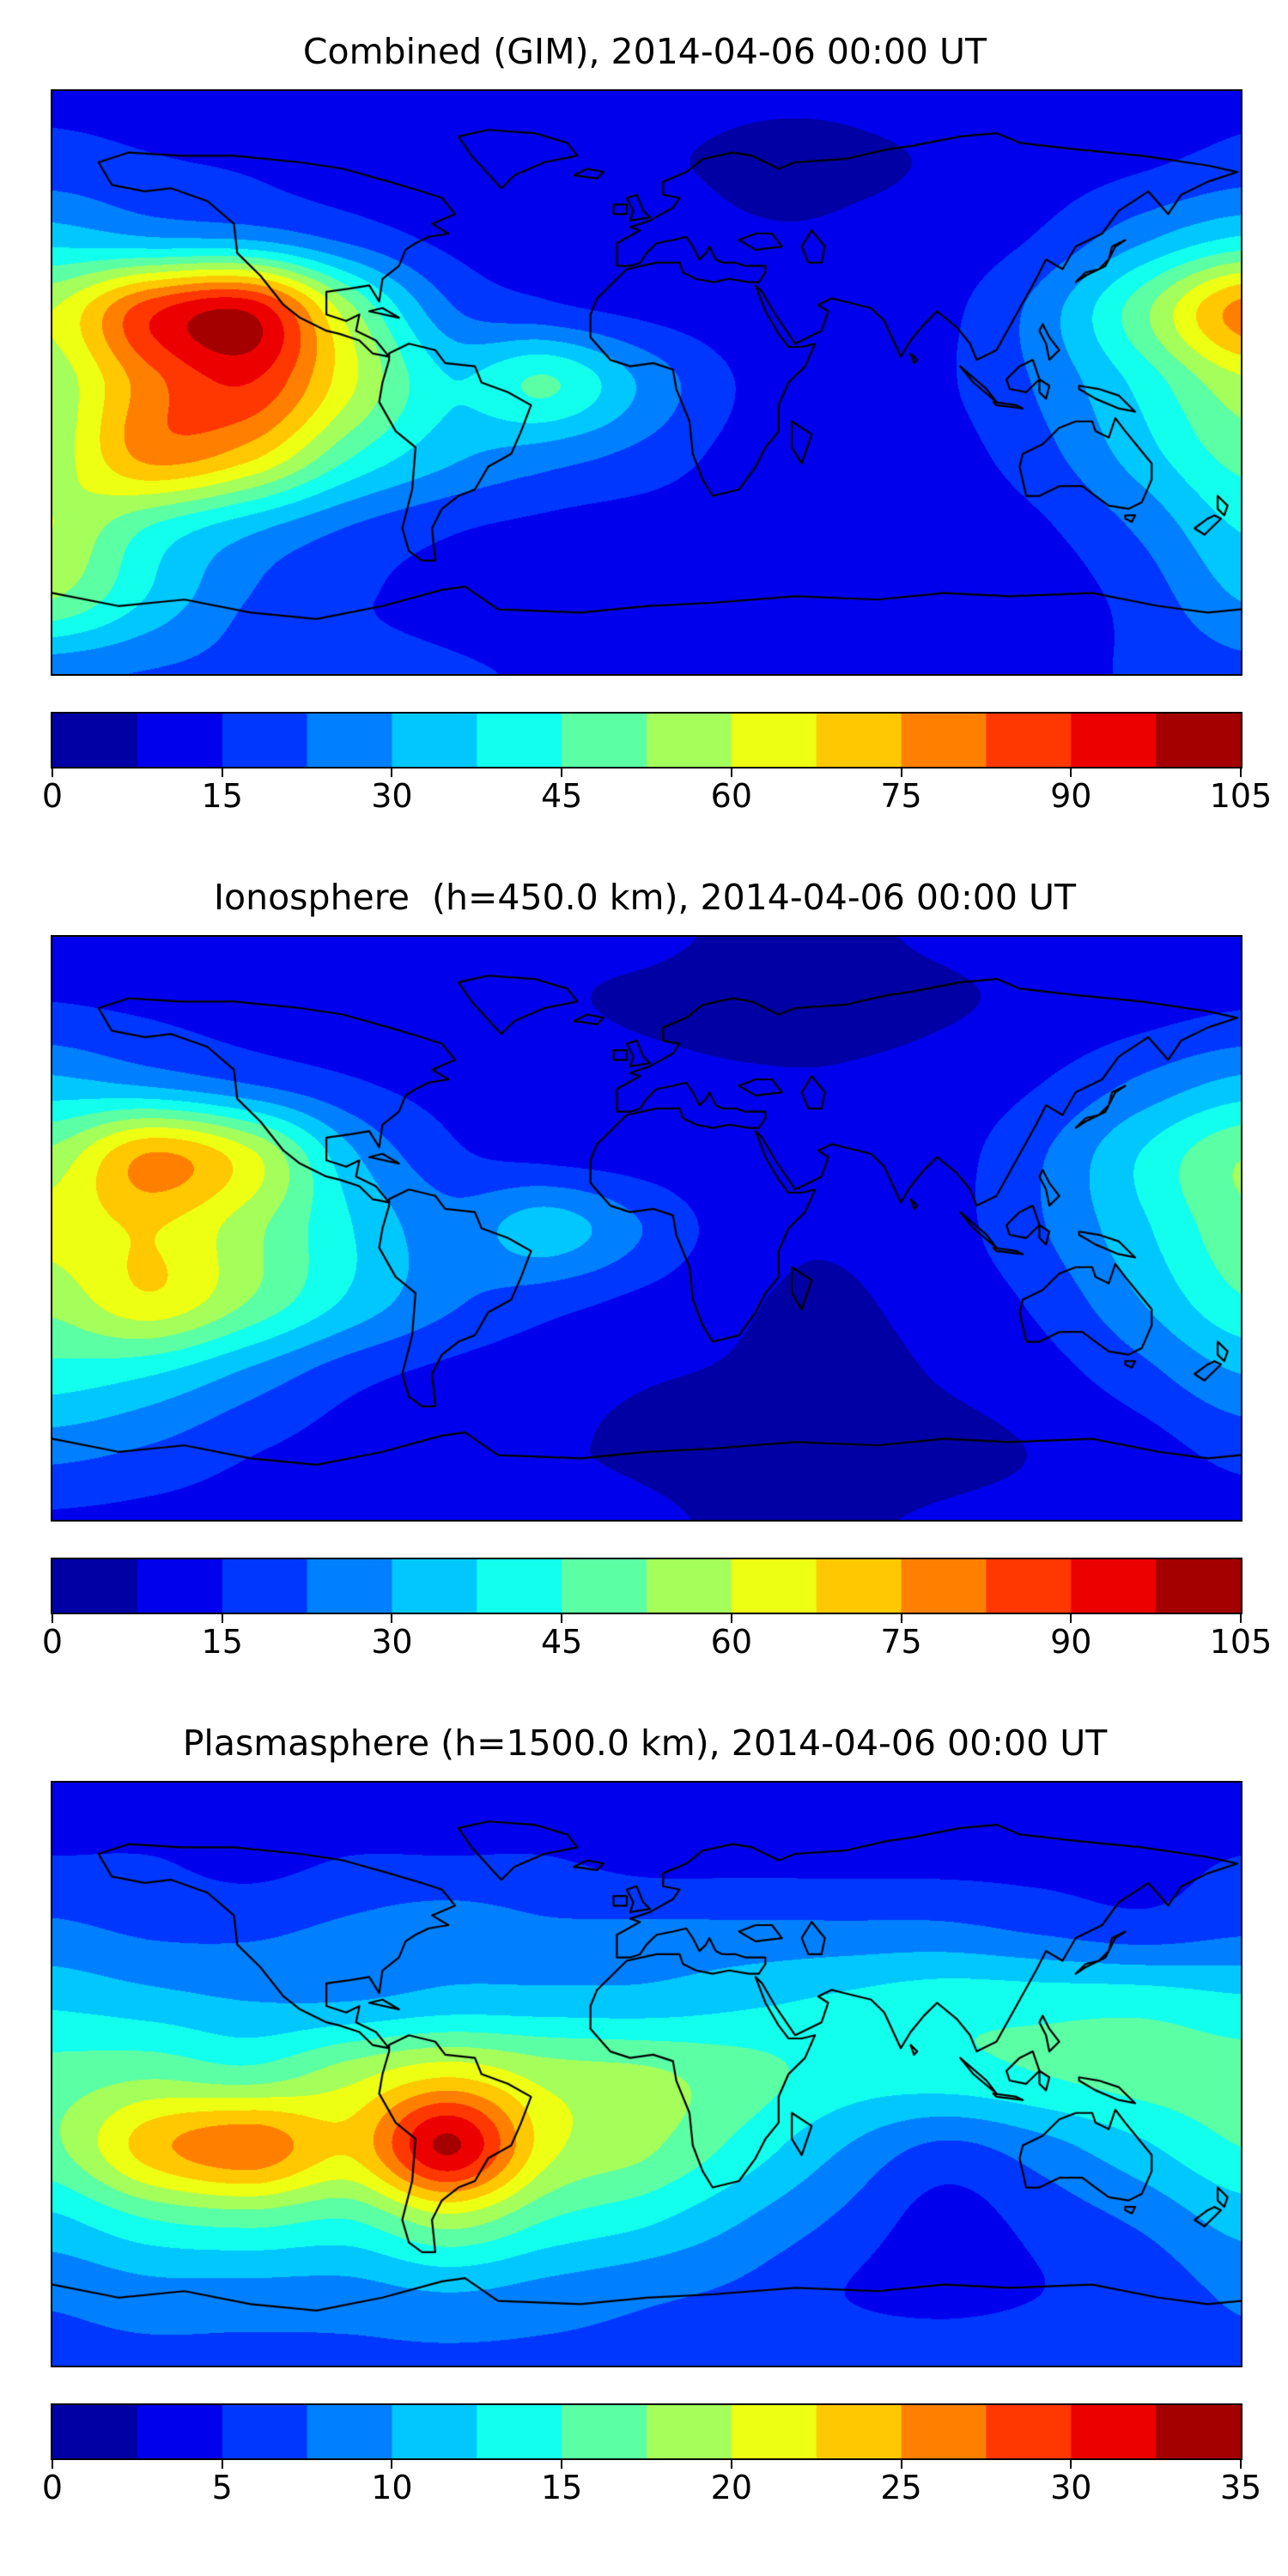 The image size is (1288, 2576). I want to click on colorbar-tick-label: 20, so click(731, 2487).